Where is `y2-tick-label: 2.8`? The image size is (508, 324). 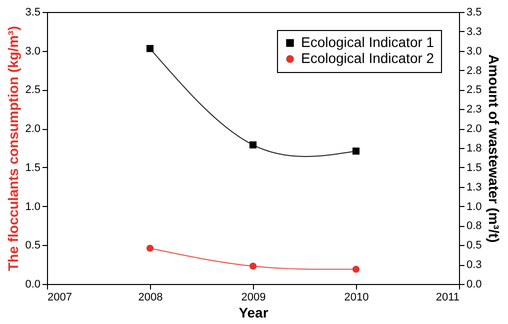 y2-tick-label: 2.8 is located at coordinates (474, 70).